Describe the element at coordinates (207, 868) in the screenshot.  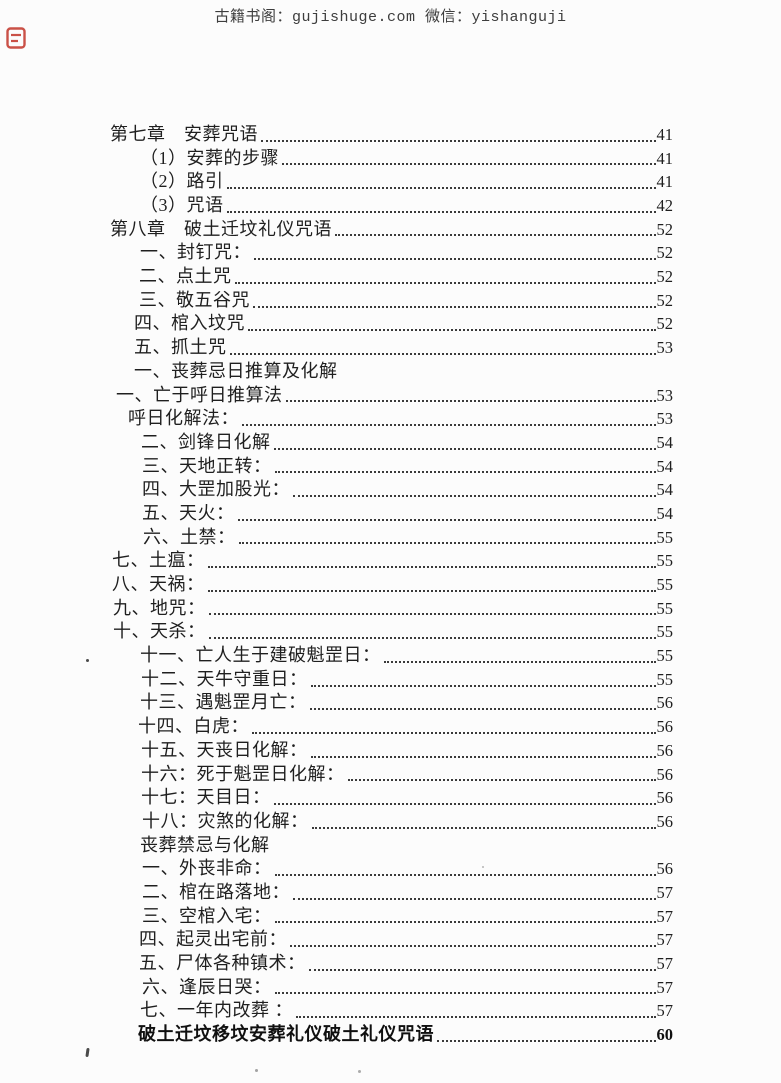
I see `toc-entry-text: 一、外丧非命：` at that location.